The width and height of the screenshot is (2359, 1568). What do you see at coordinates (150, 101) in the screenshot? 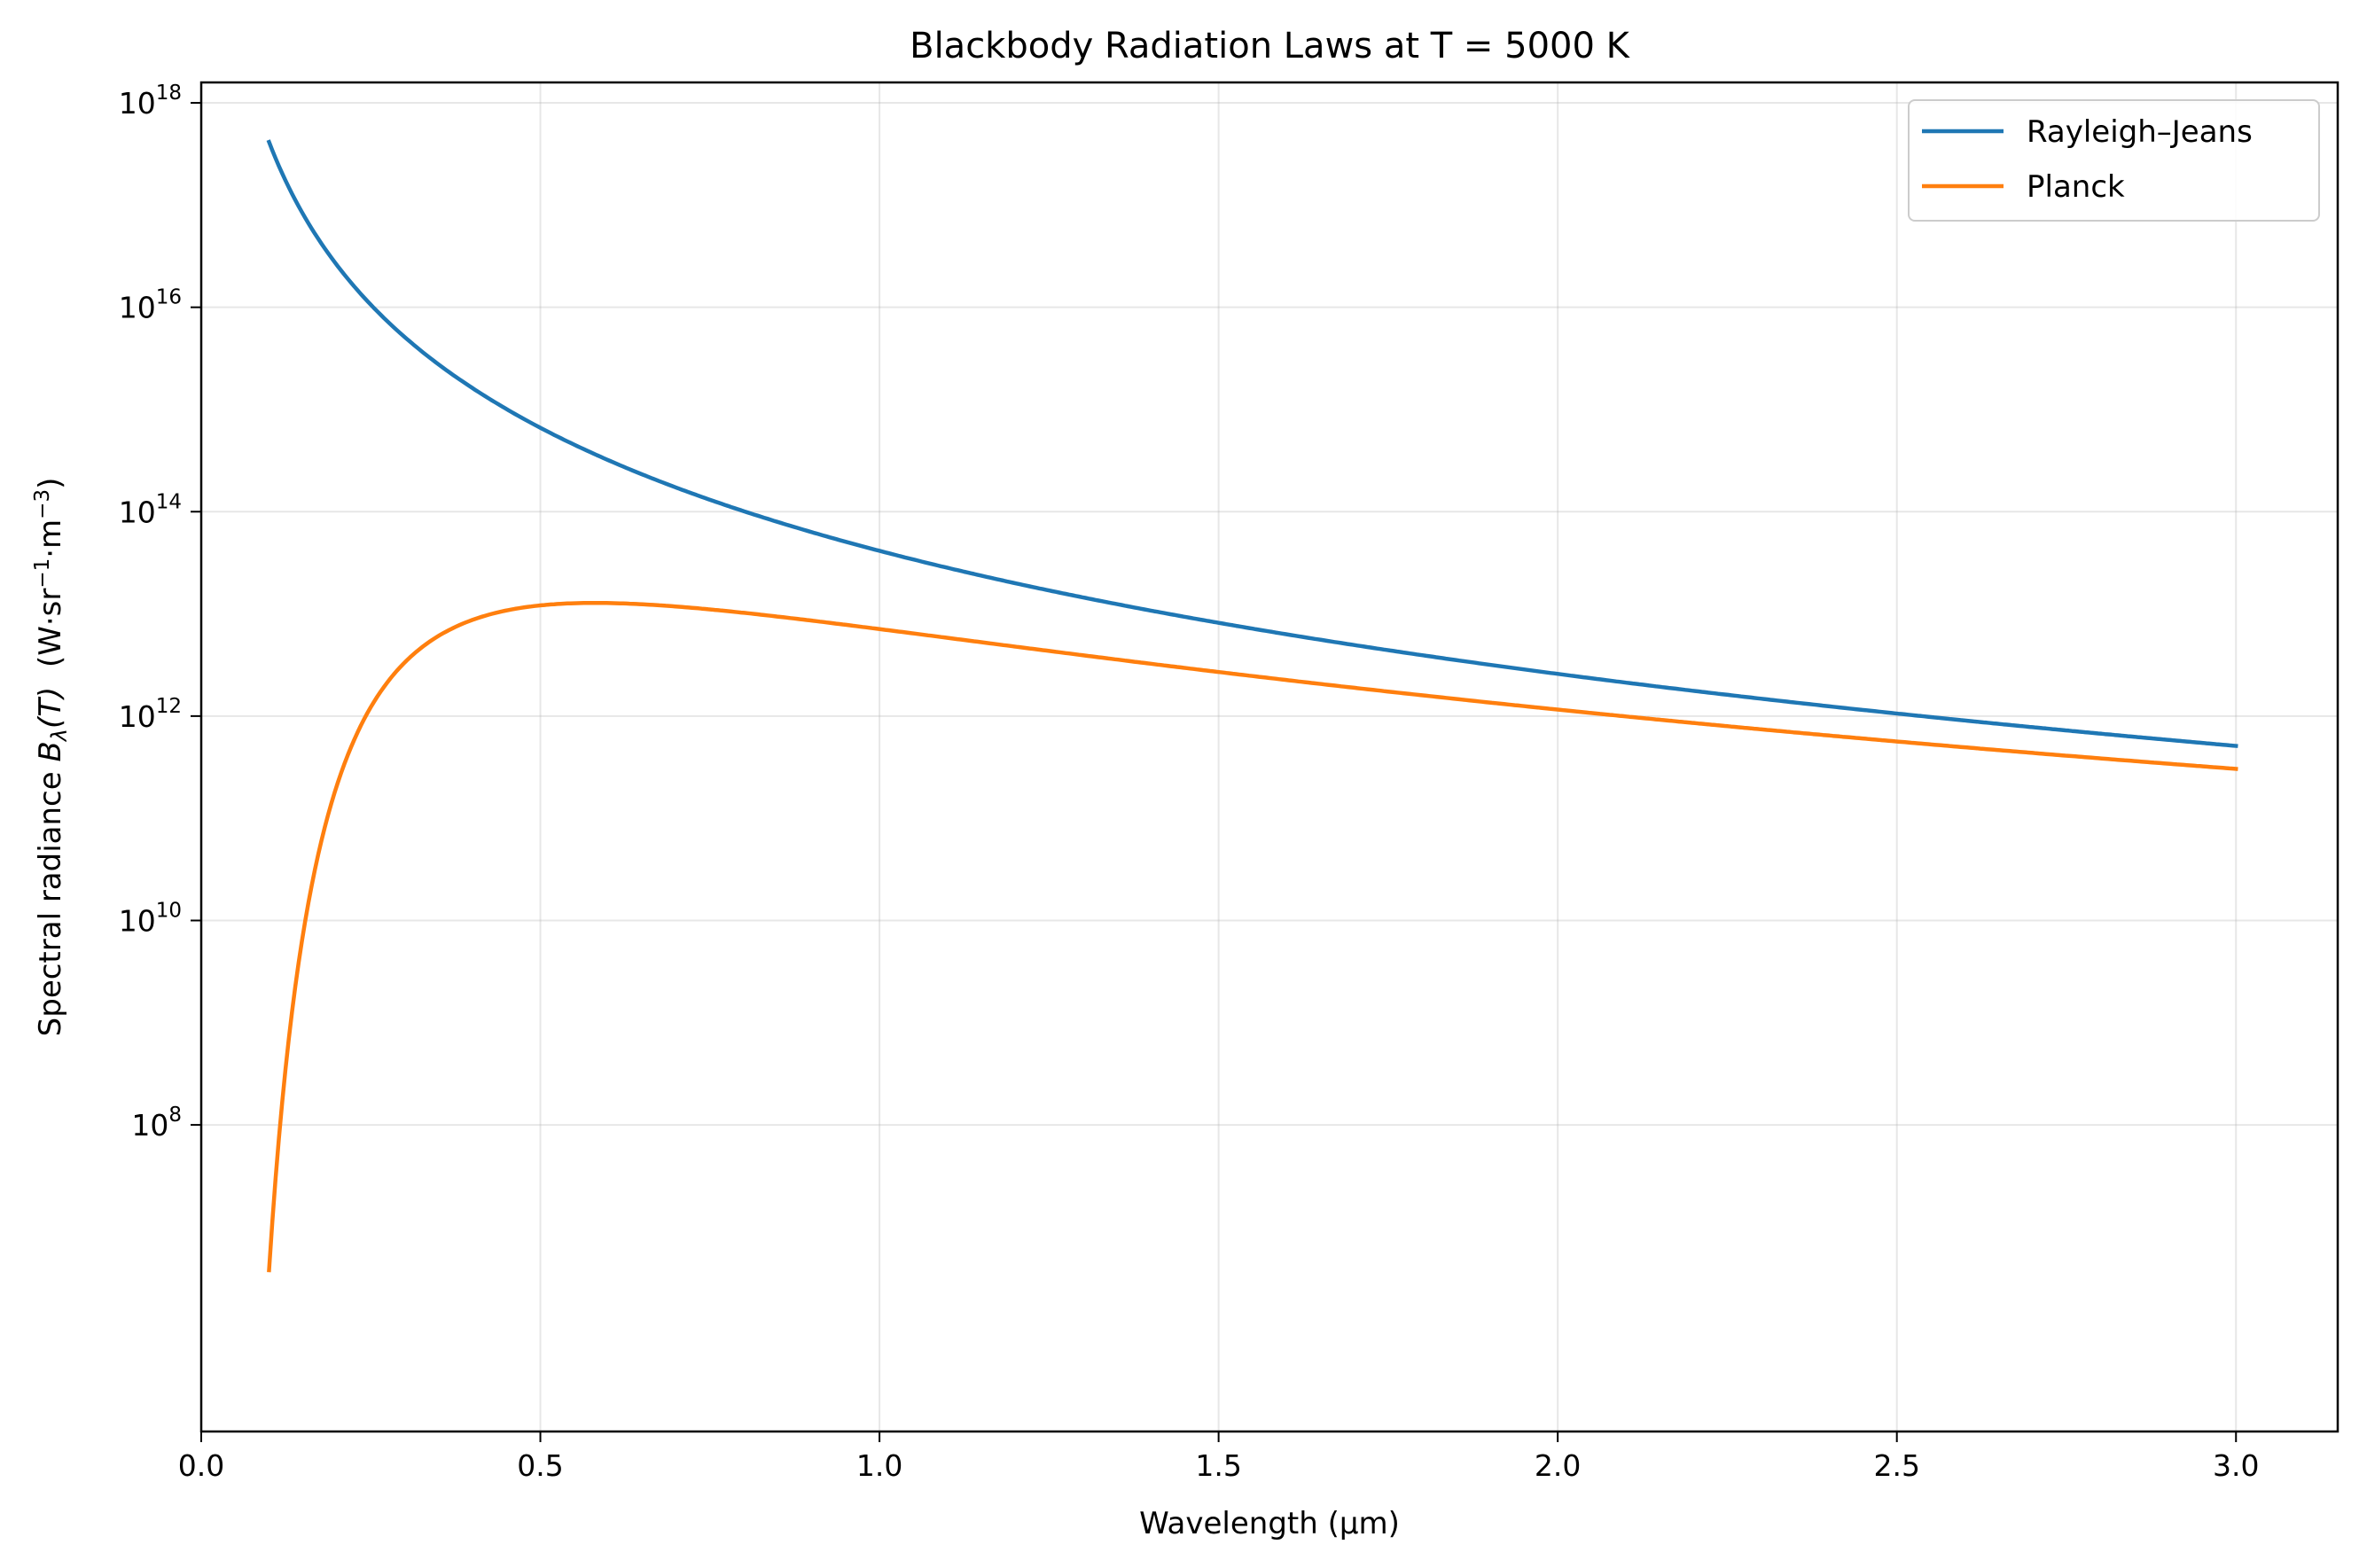
I see `y-tick-label: 1018` at bounding box center [150, 101].